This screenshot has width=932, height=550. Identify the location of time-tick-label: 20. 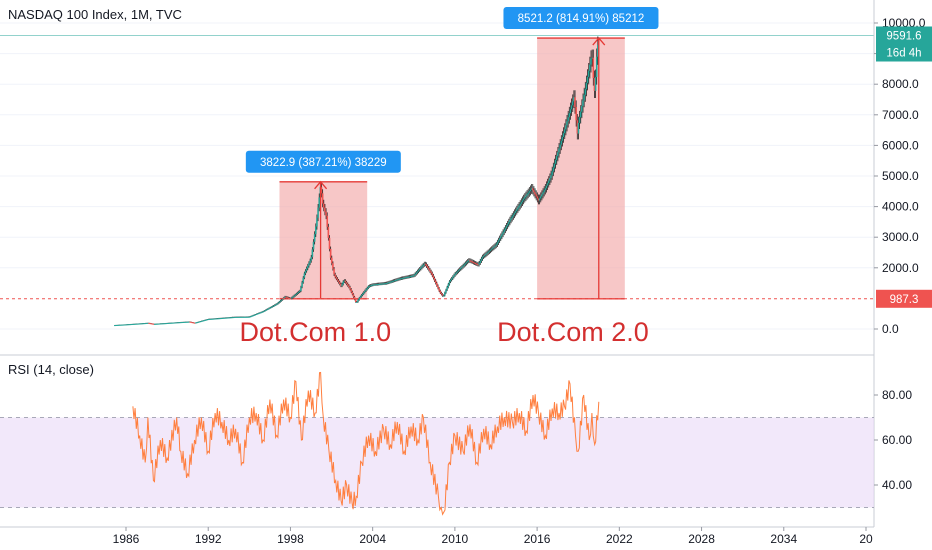
(866, 539).